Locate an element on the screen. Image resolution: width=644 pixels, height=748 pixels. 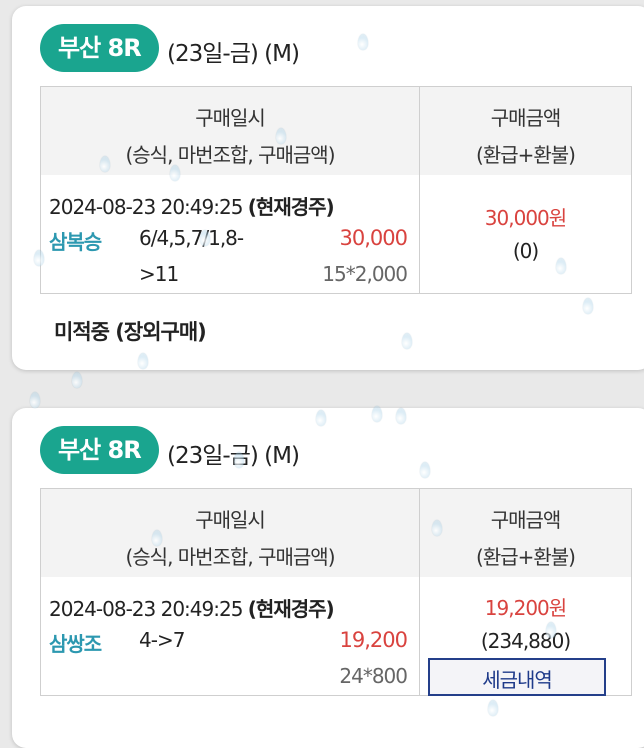
bet-amount: 30,000 is located at coordinates (373, 238).